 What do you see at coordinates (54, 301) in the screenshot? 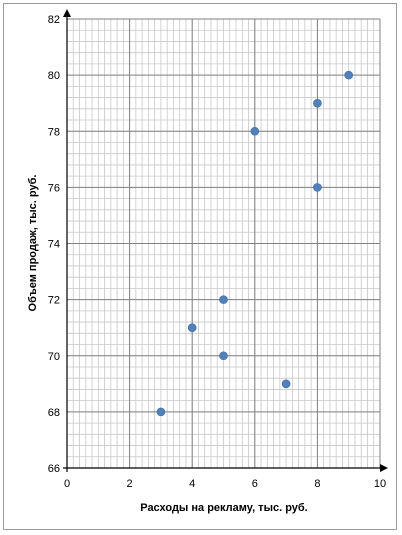
I see `y-tick-label: 72` at bounding box center [54, 301].